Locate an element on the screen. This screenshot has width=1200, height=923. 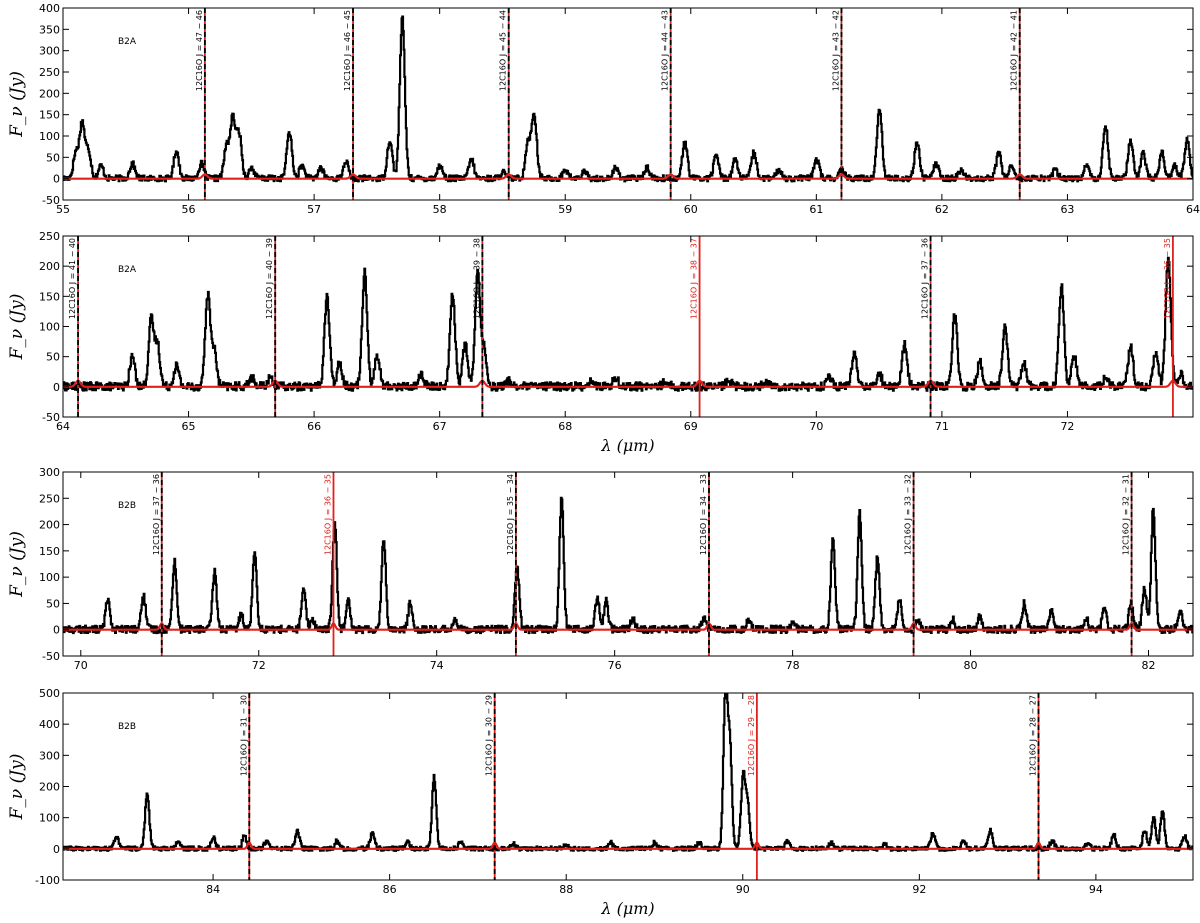
x-tick-label: 68 is located at coordinates (565, 426).